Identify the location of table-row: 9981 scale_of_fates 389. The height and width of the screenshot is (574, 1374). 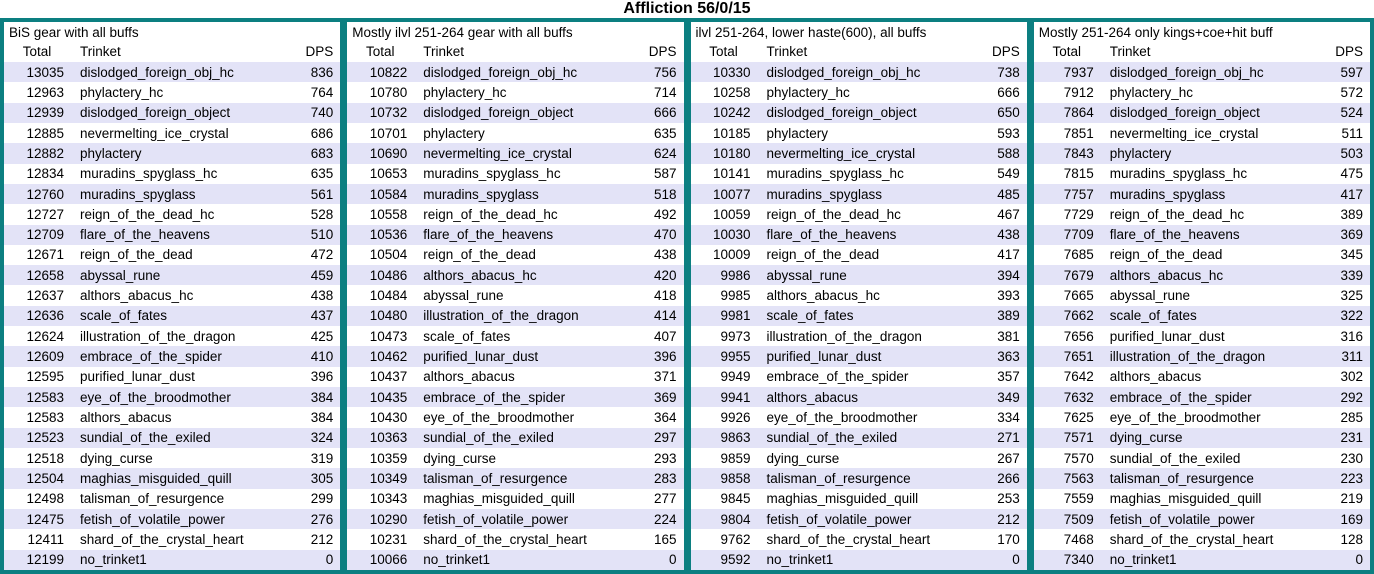
(858, 316).